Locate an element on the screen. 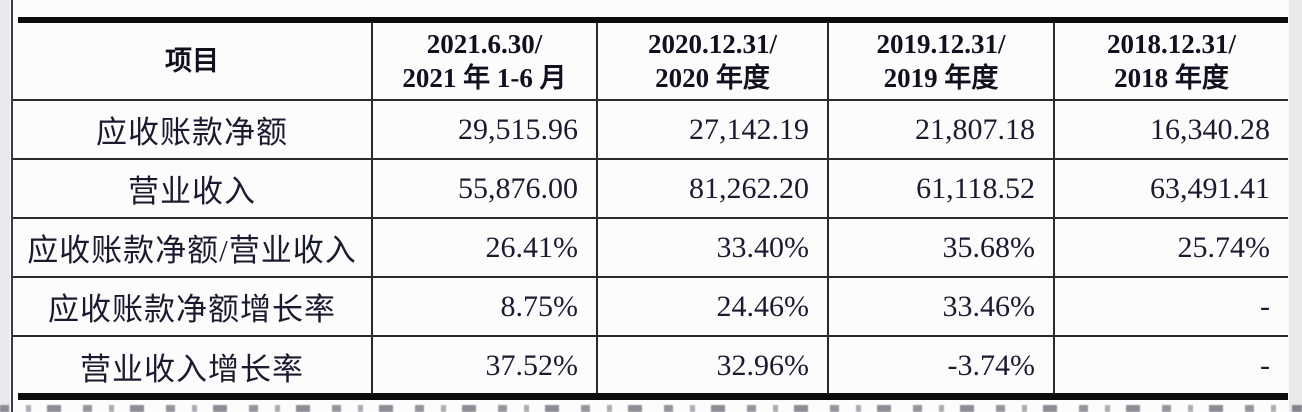 This screenshot has height=412, width=1302. table-row-receivables-to-revenue-ratio: 应收账款净额/营业收入 26.41% 33.40% 35.68% 25.74% is located at coordinates (650, 247).